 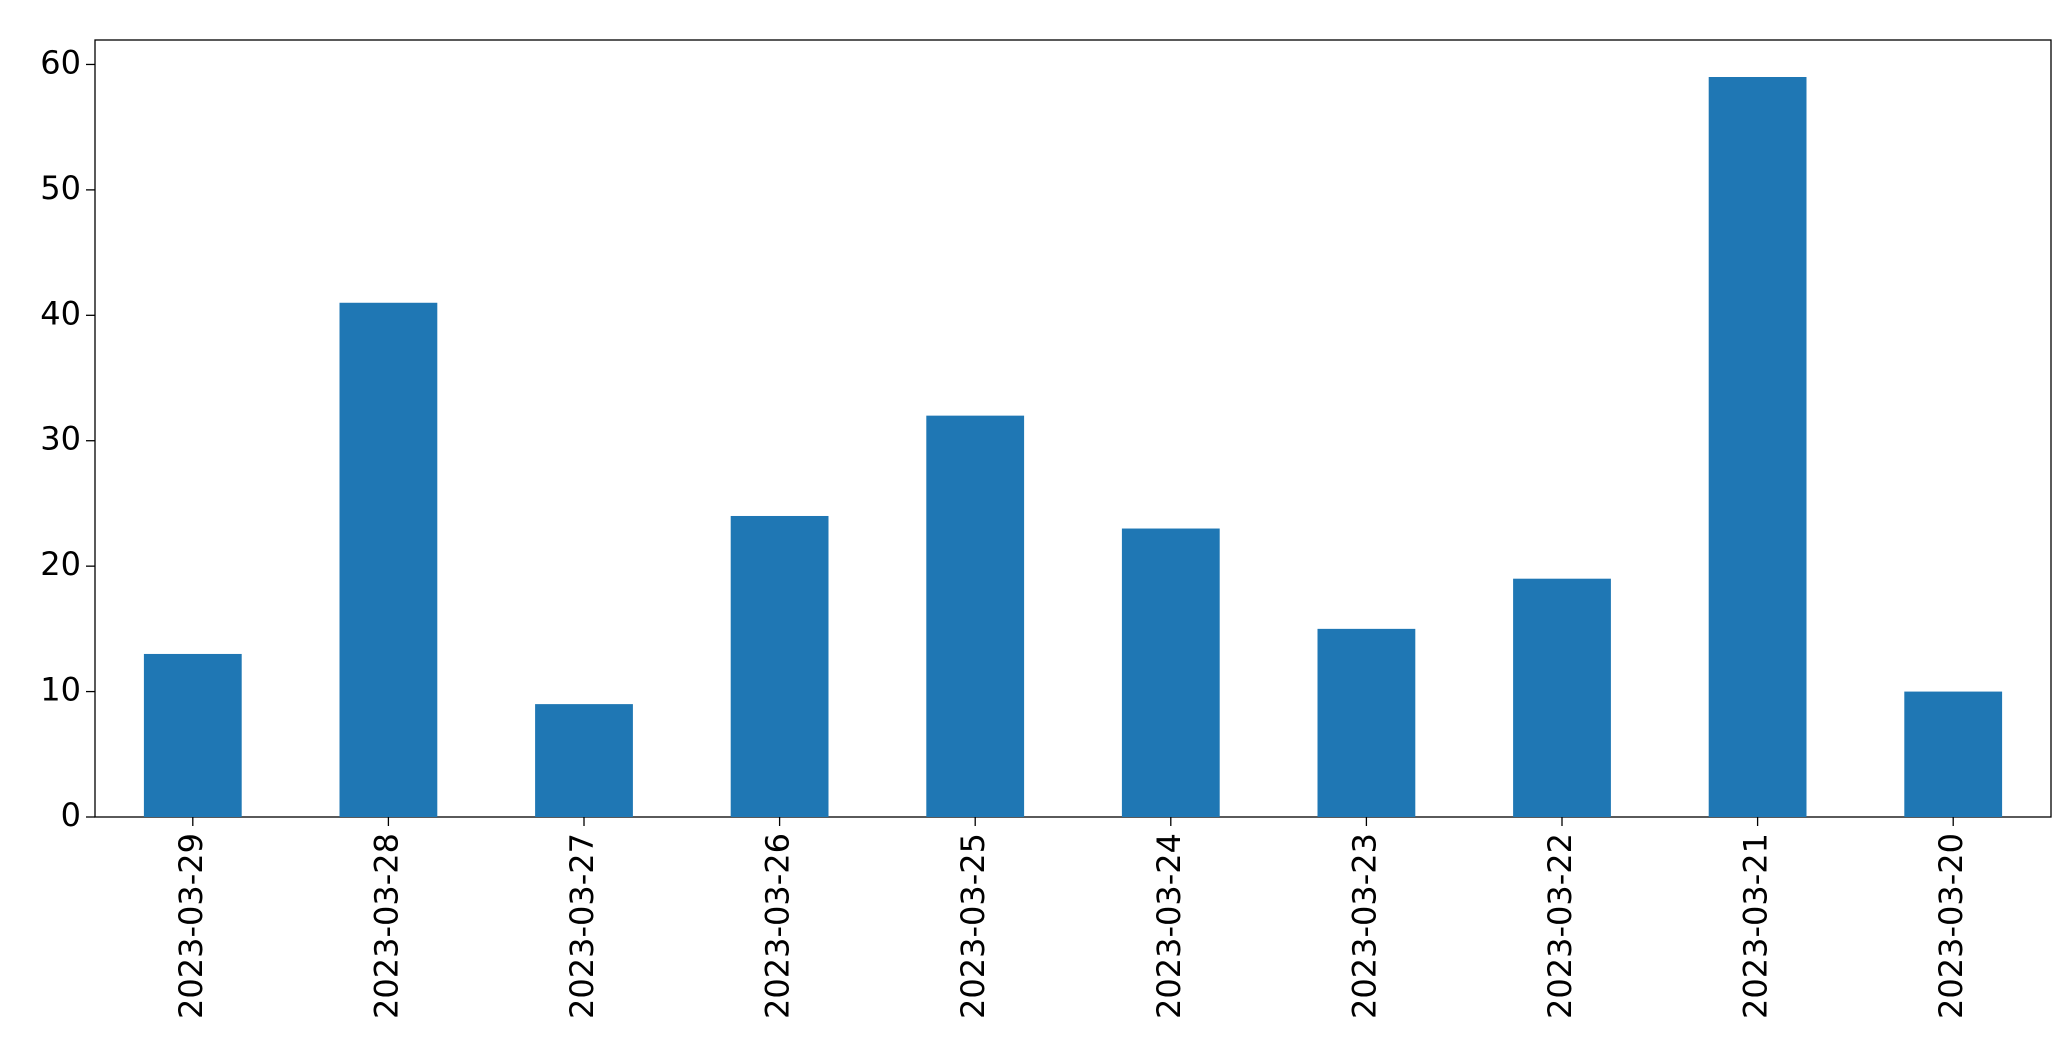 What do you see at coordinates (1756, 926) in the screenshot?
I see `x-tick-label: 2023-03-21` at bounding box center [1756, 926].